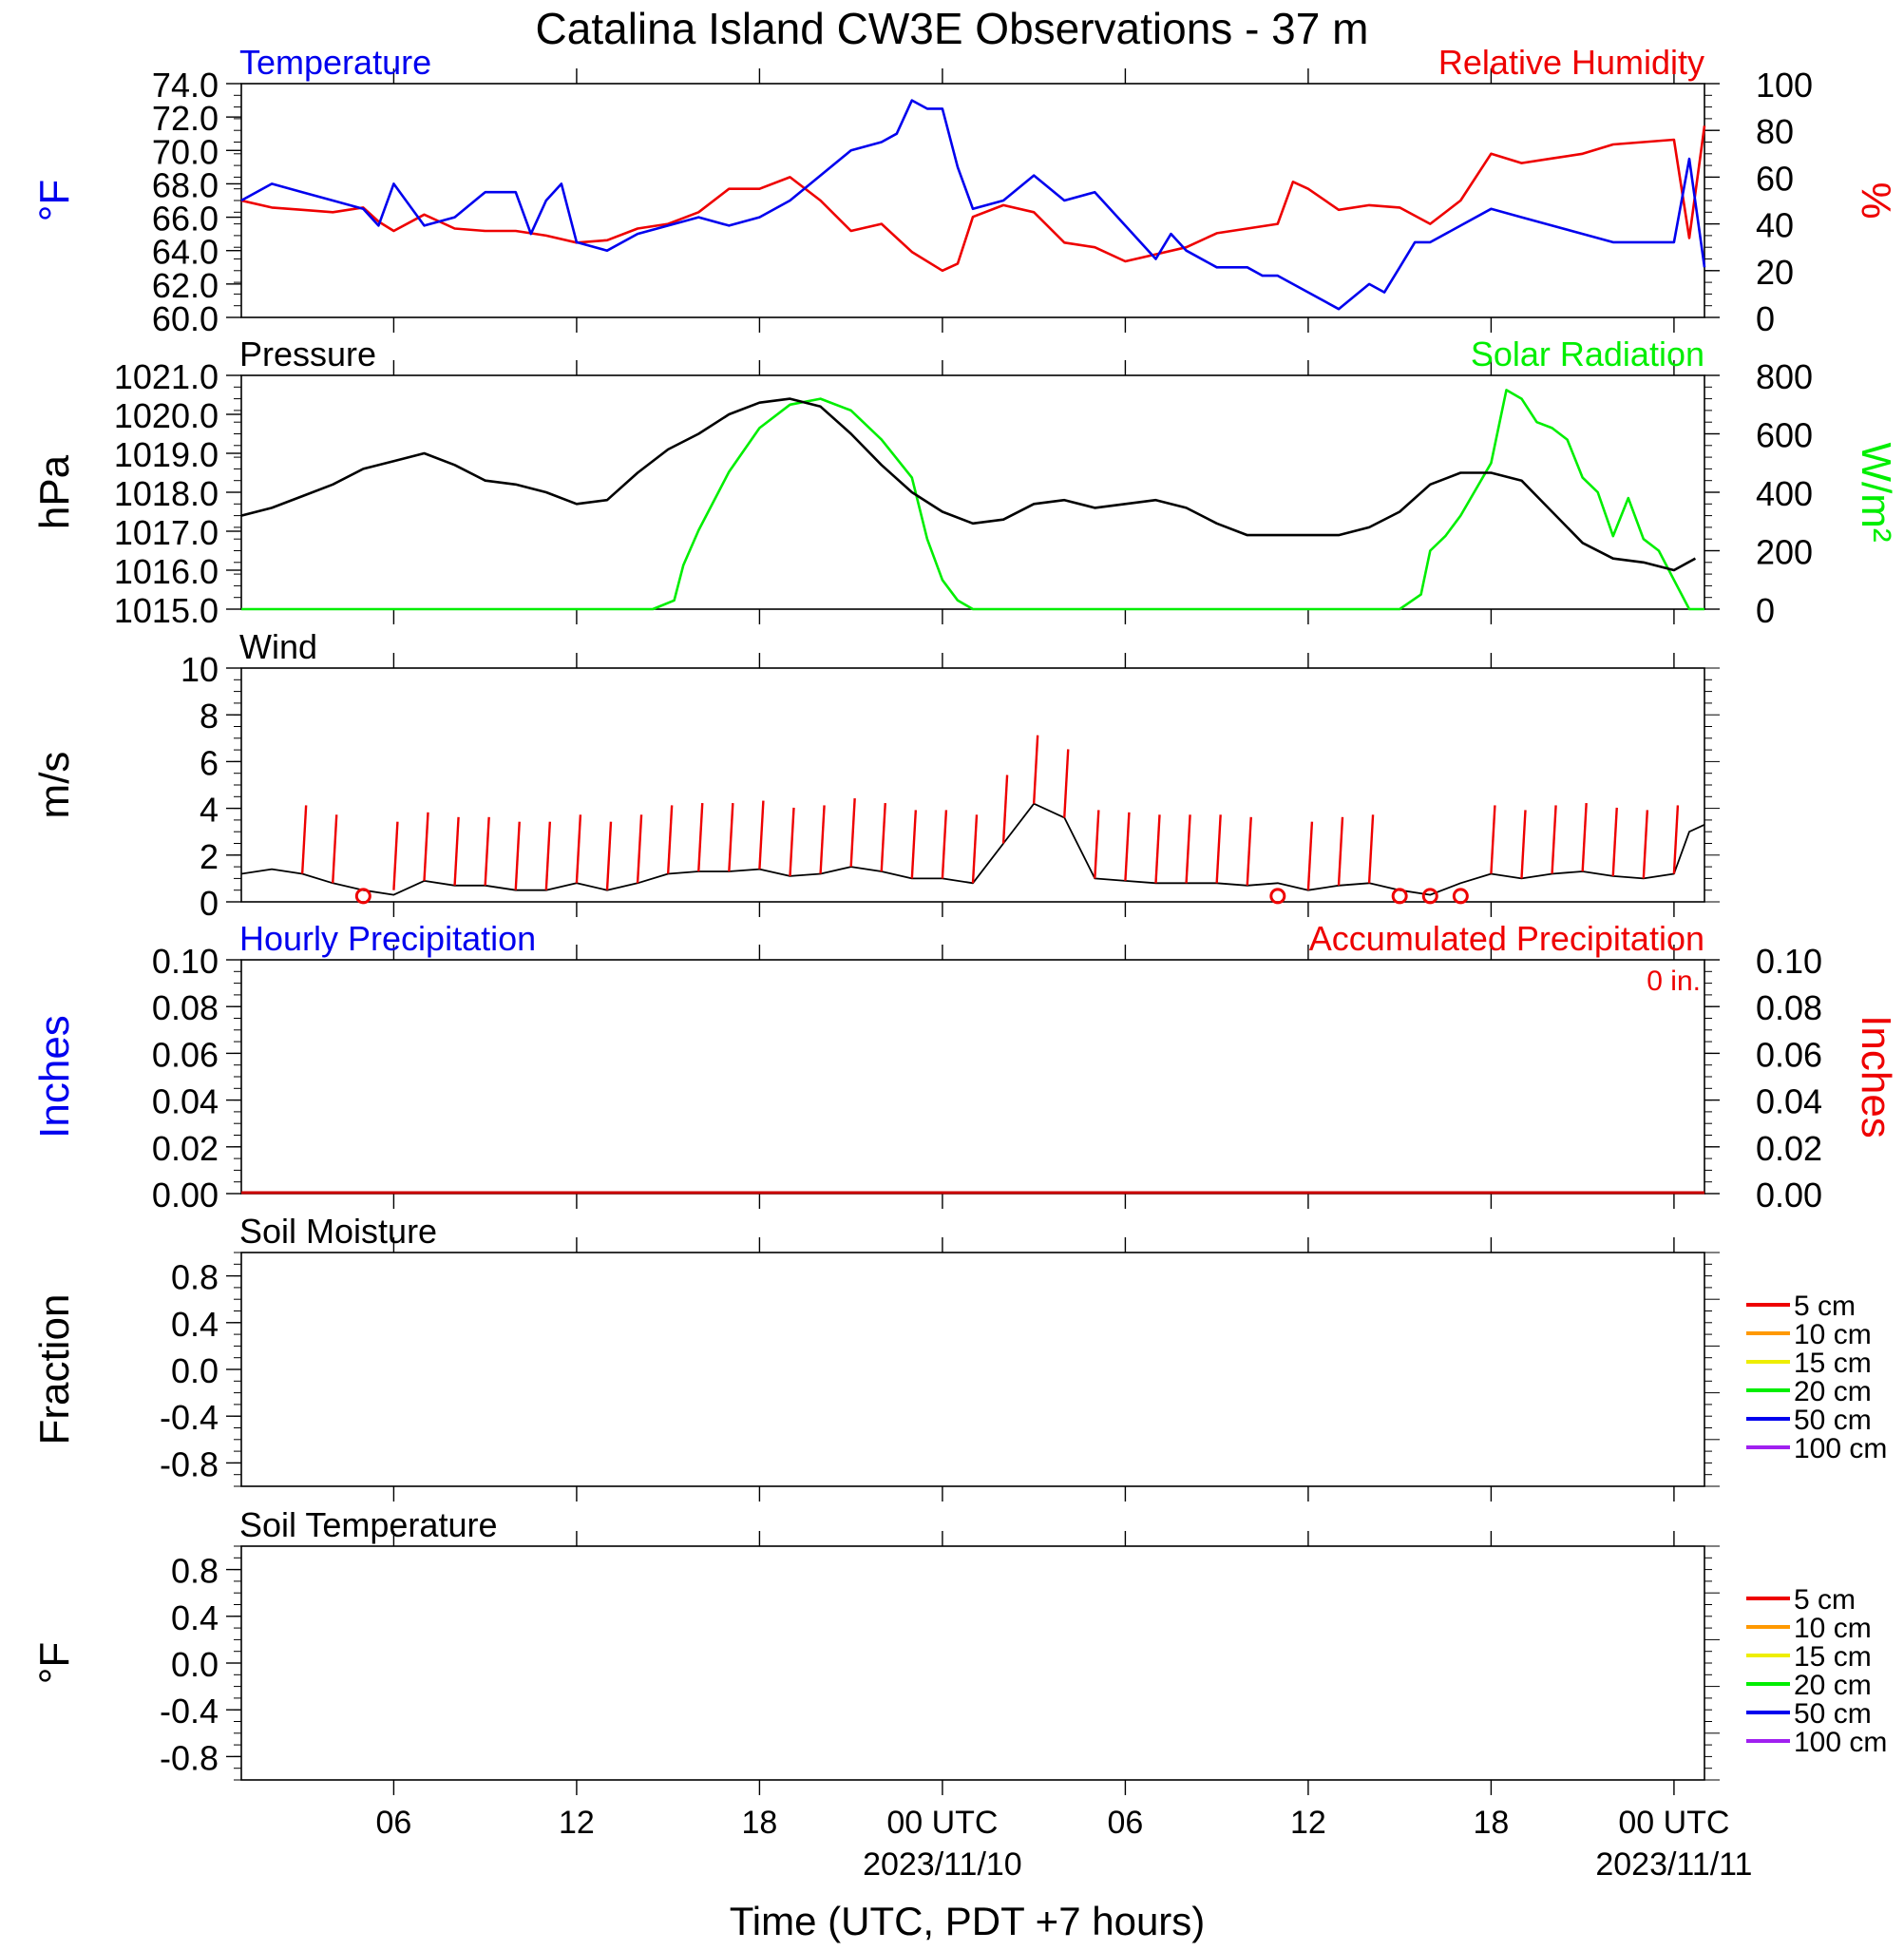  I want to click on x-axis-label: Time (UTC, PDT +7 hours), so click(968, 1921).